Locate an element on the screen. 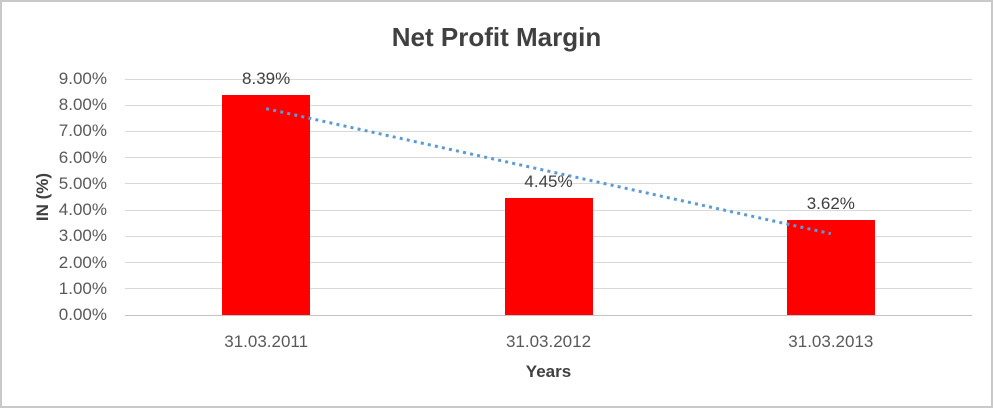 The height and width of the screenshot is (408, 993). x-tick-label: 31.03.2012 is located at coordinates (548, 341).